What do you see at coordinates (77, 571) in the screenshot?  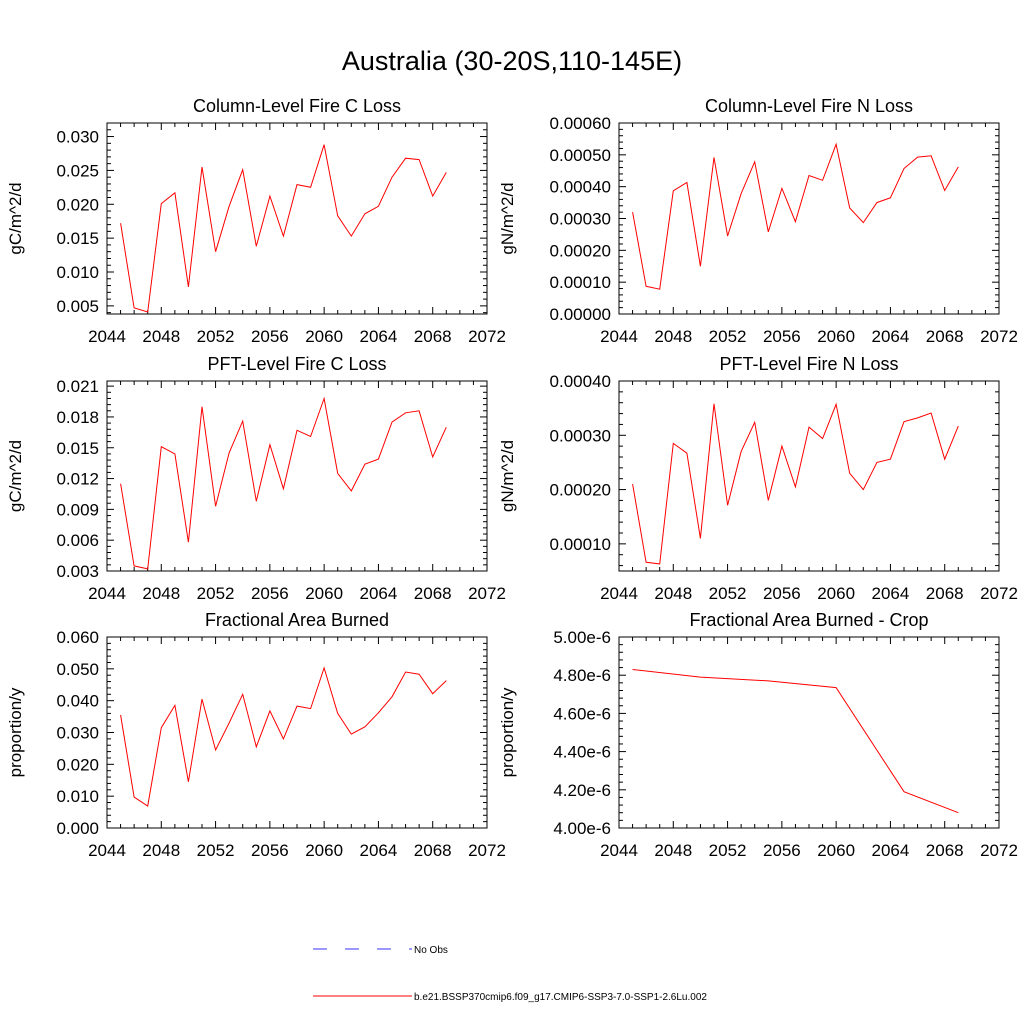 I see `y-tick-label: 0.003` at bounding box center [77, 571].